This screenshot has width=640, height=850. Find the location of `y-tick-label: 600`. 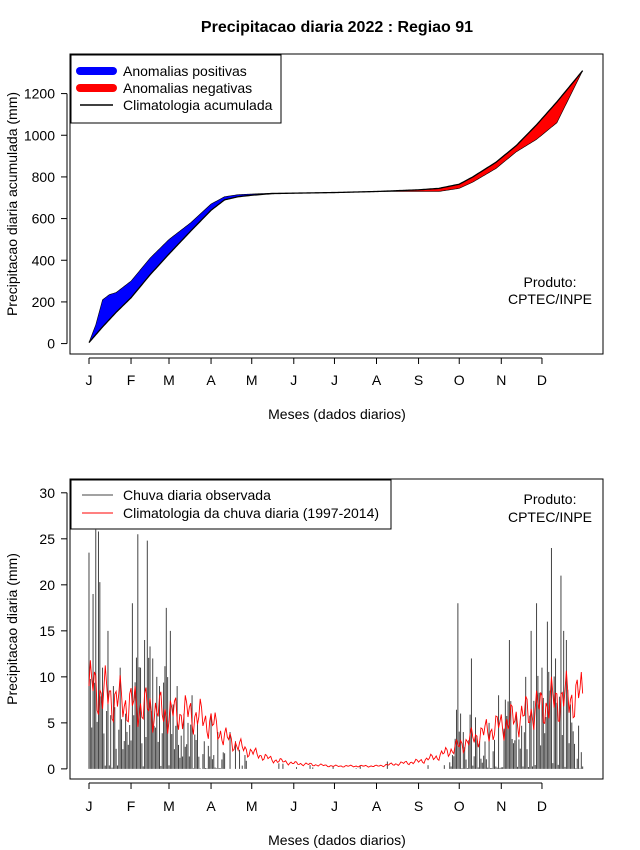

y-tick-label: 600 is located at coordinates (44, 219).